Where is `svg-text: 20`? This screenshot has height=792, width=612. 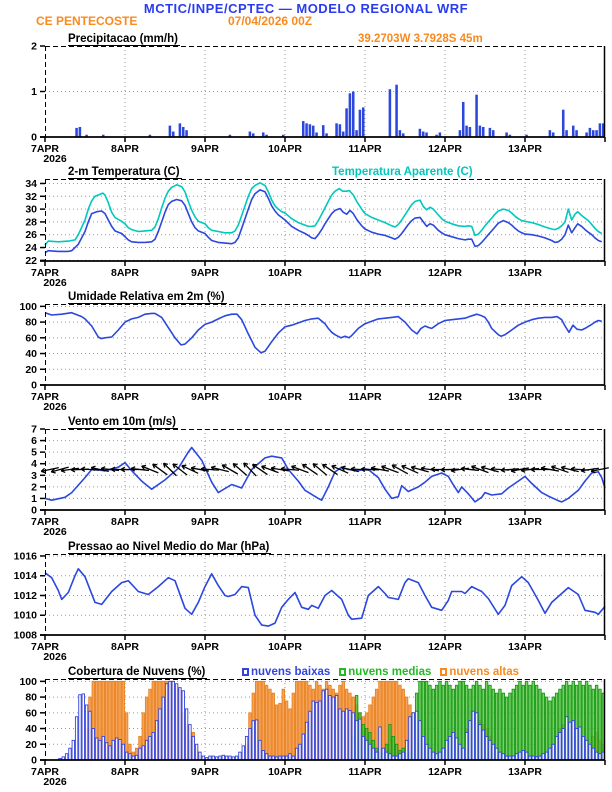
svg-text: 20 is located at coordinates (31, 370).